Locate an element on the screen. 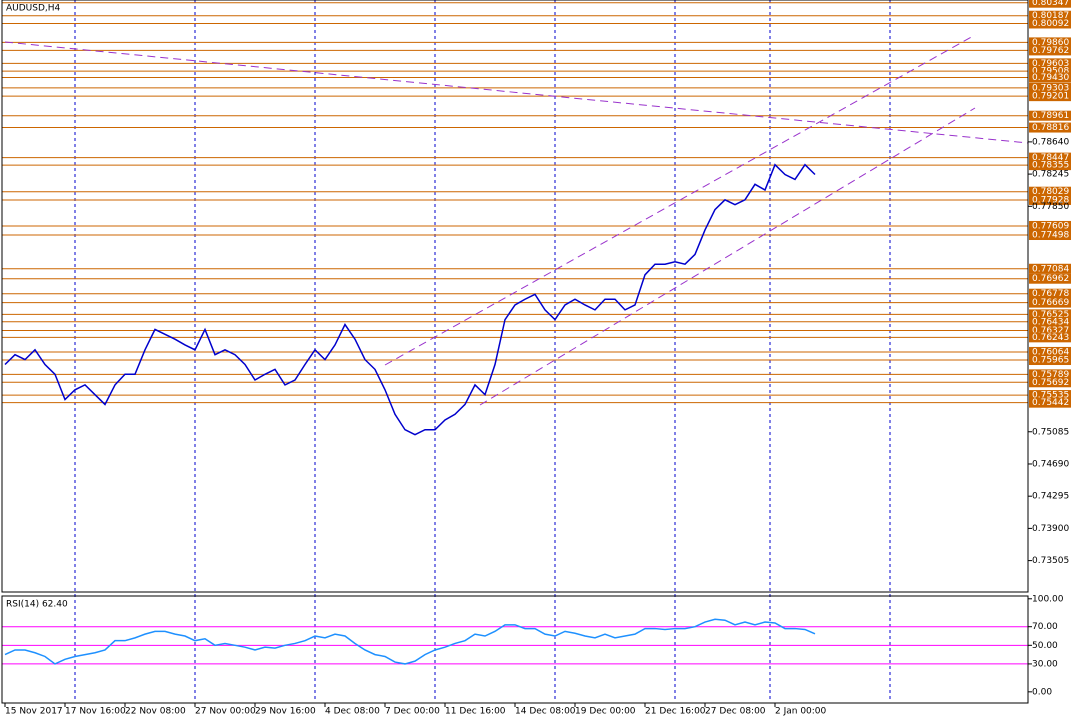 This screenshot has width=1080, height=720. level-label: 0.78816 is located at coordinates (1050, 128).